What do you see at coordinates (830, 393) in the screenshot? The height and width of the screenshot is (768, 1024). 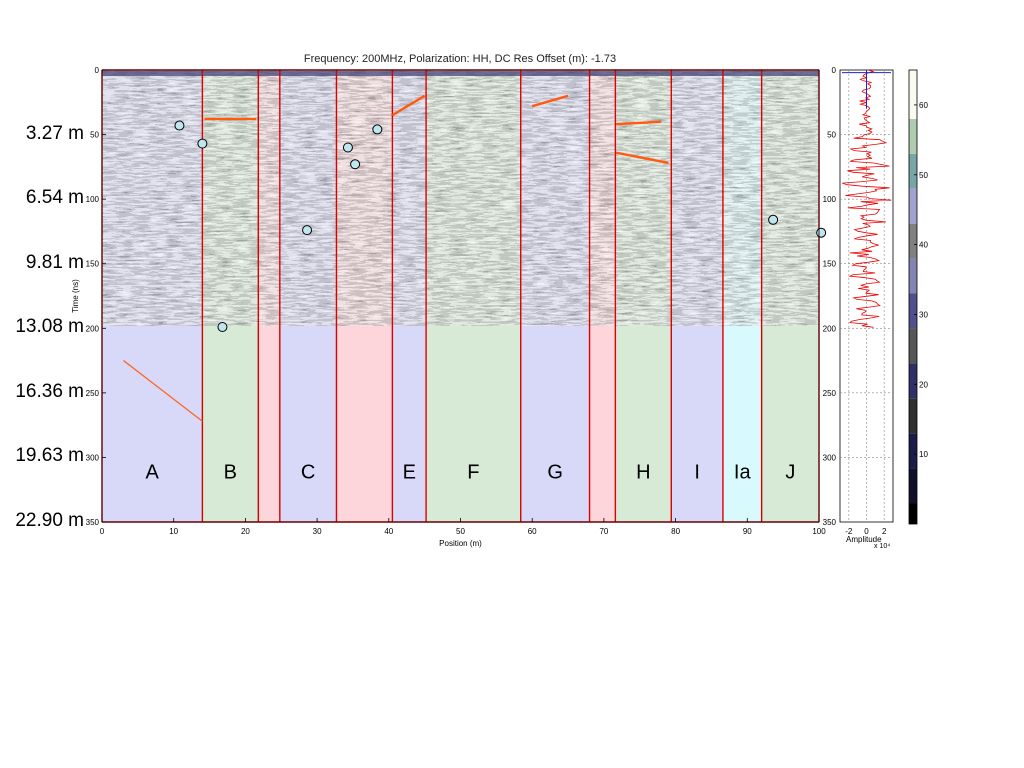 I see `trace-y-tick-label: 250` at bounding box center [830, 393].